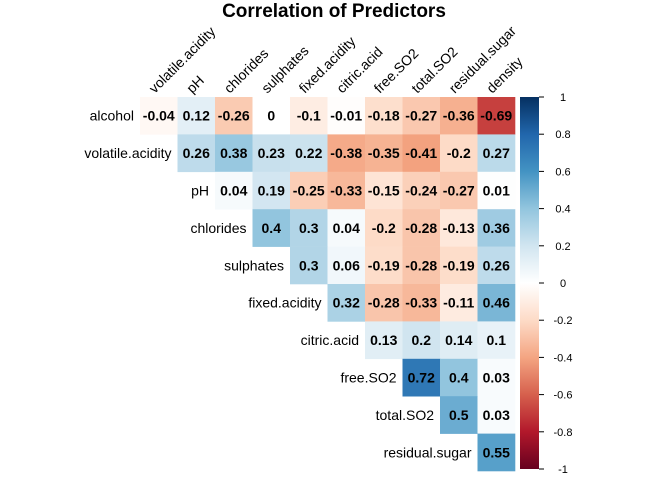  I want to click on colorbar-tick-label: 0.2, so click(562, 247).